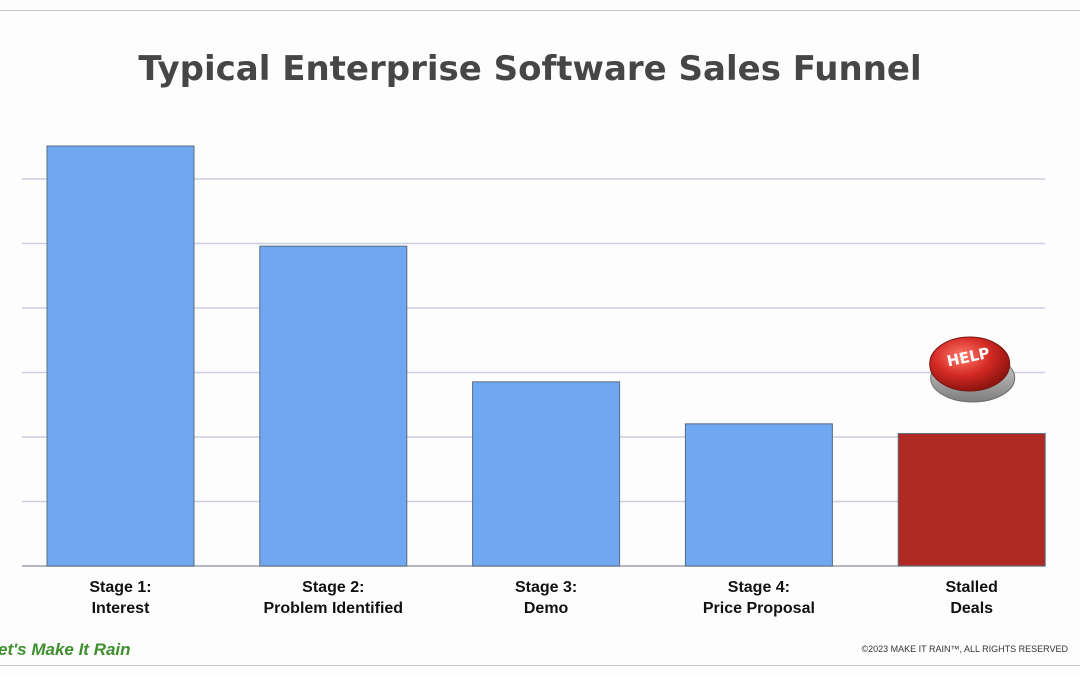  What do you see at coordinates (529, 69) in the screenshot?
I see `chart-title: Typical Enterprise Software Sales Funnel` at bounding box center [529, 69].